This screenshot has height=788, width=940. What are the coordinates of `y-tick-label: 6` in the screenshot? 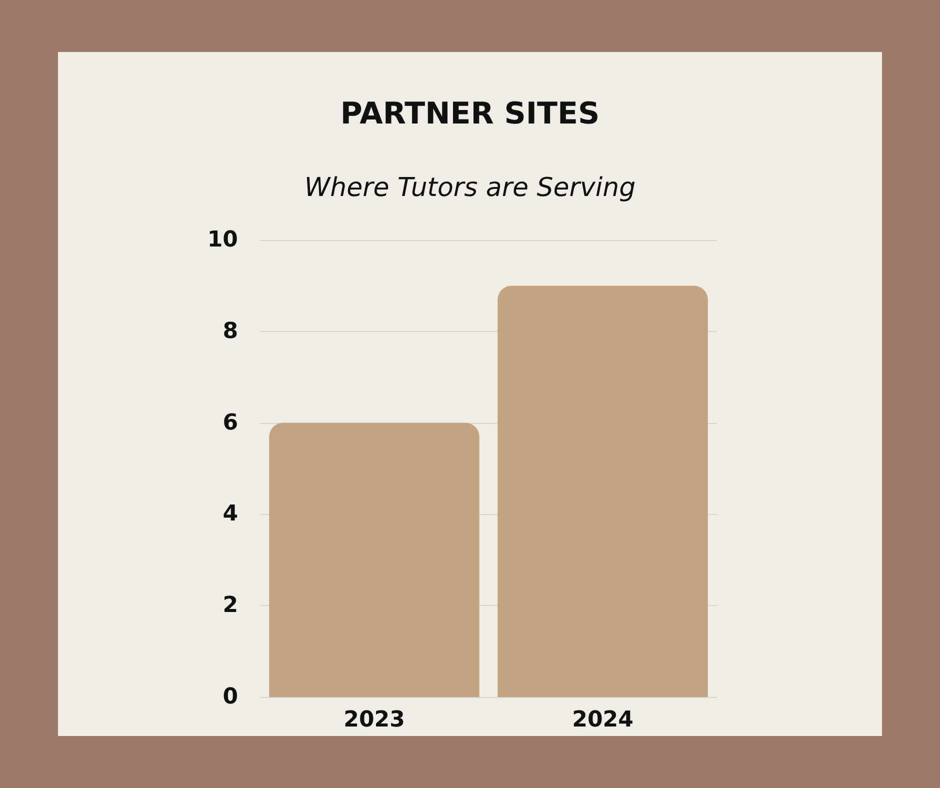 It's located at (230, 423).